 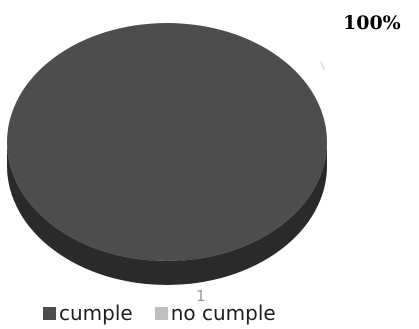 I want to click on legend-item-no-cumple: no cumple, so click(x=215, y=313).